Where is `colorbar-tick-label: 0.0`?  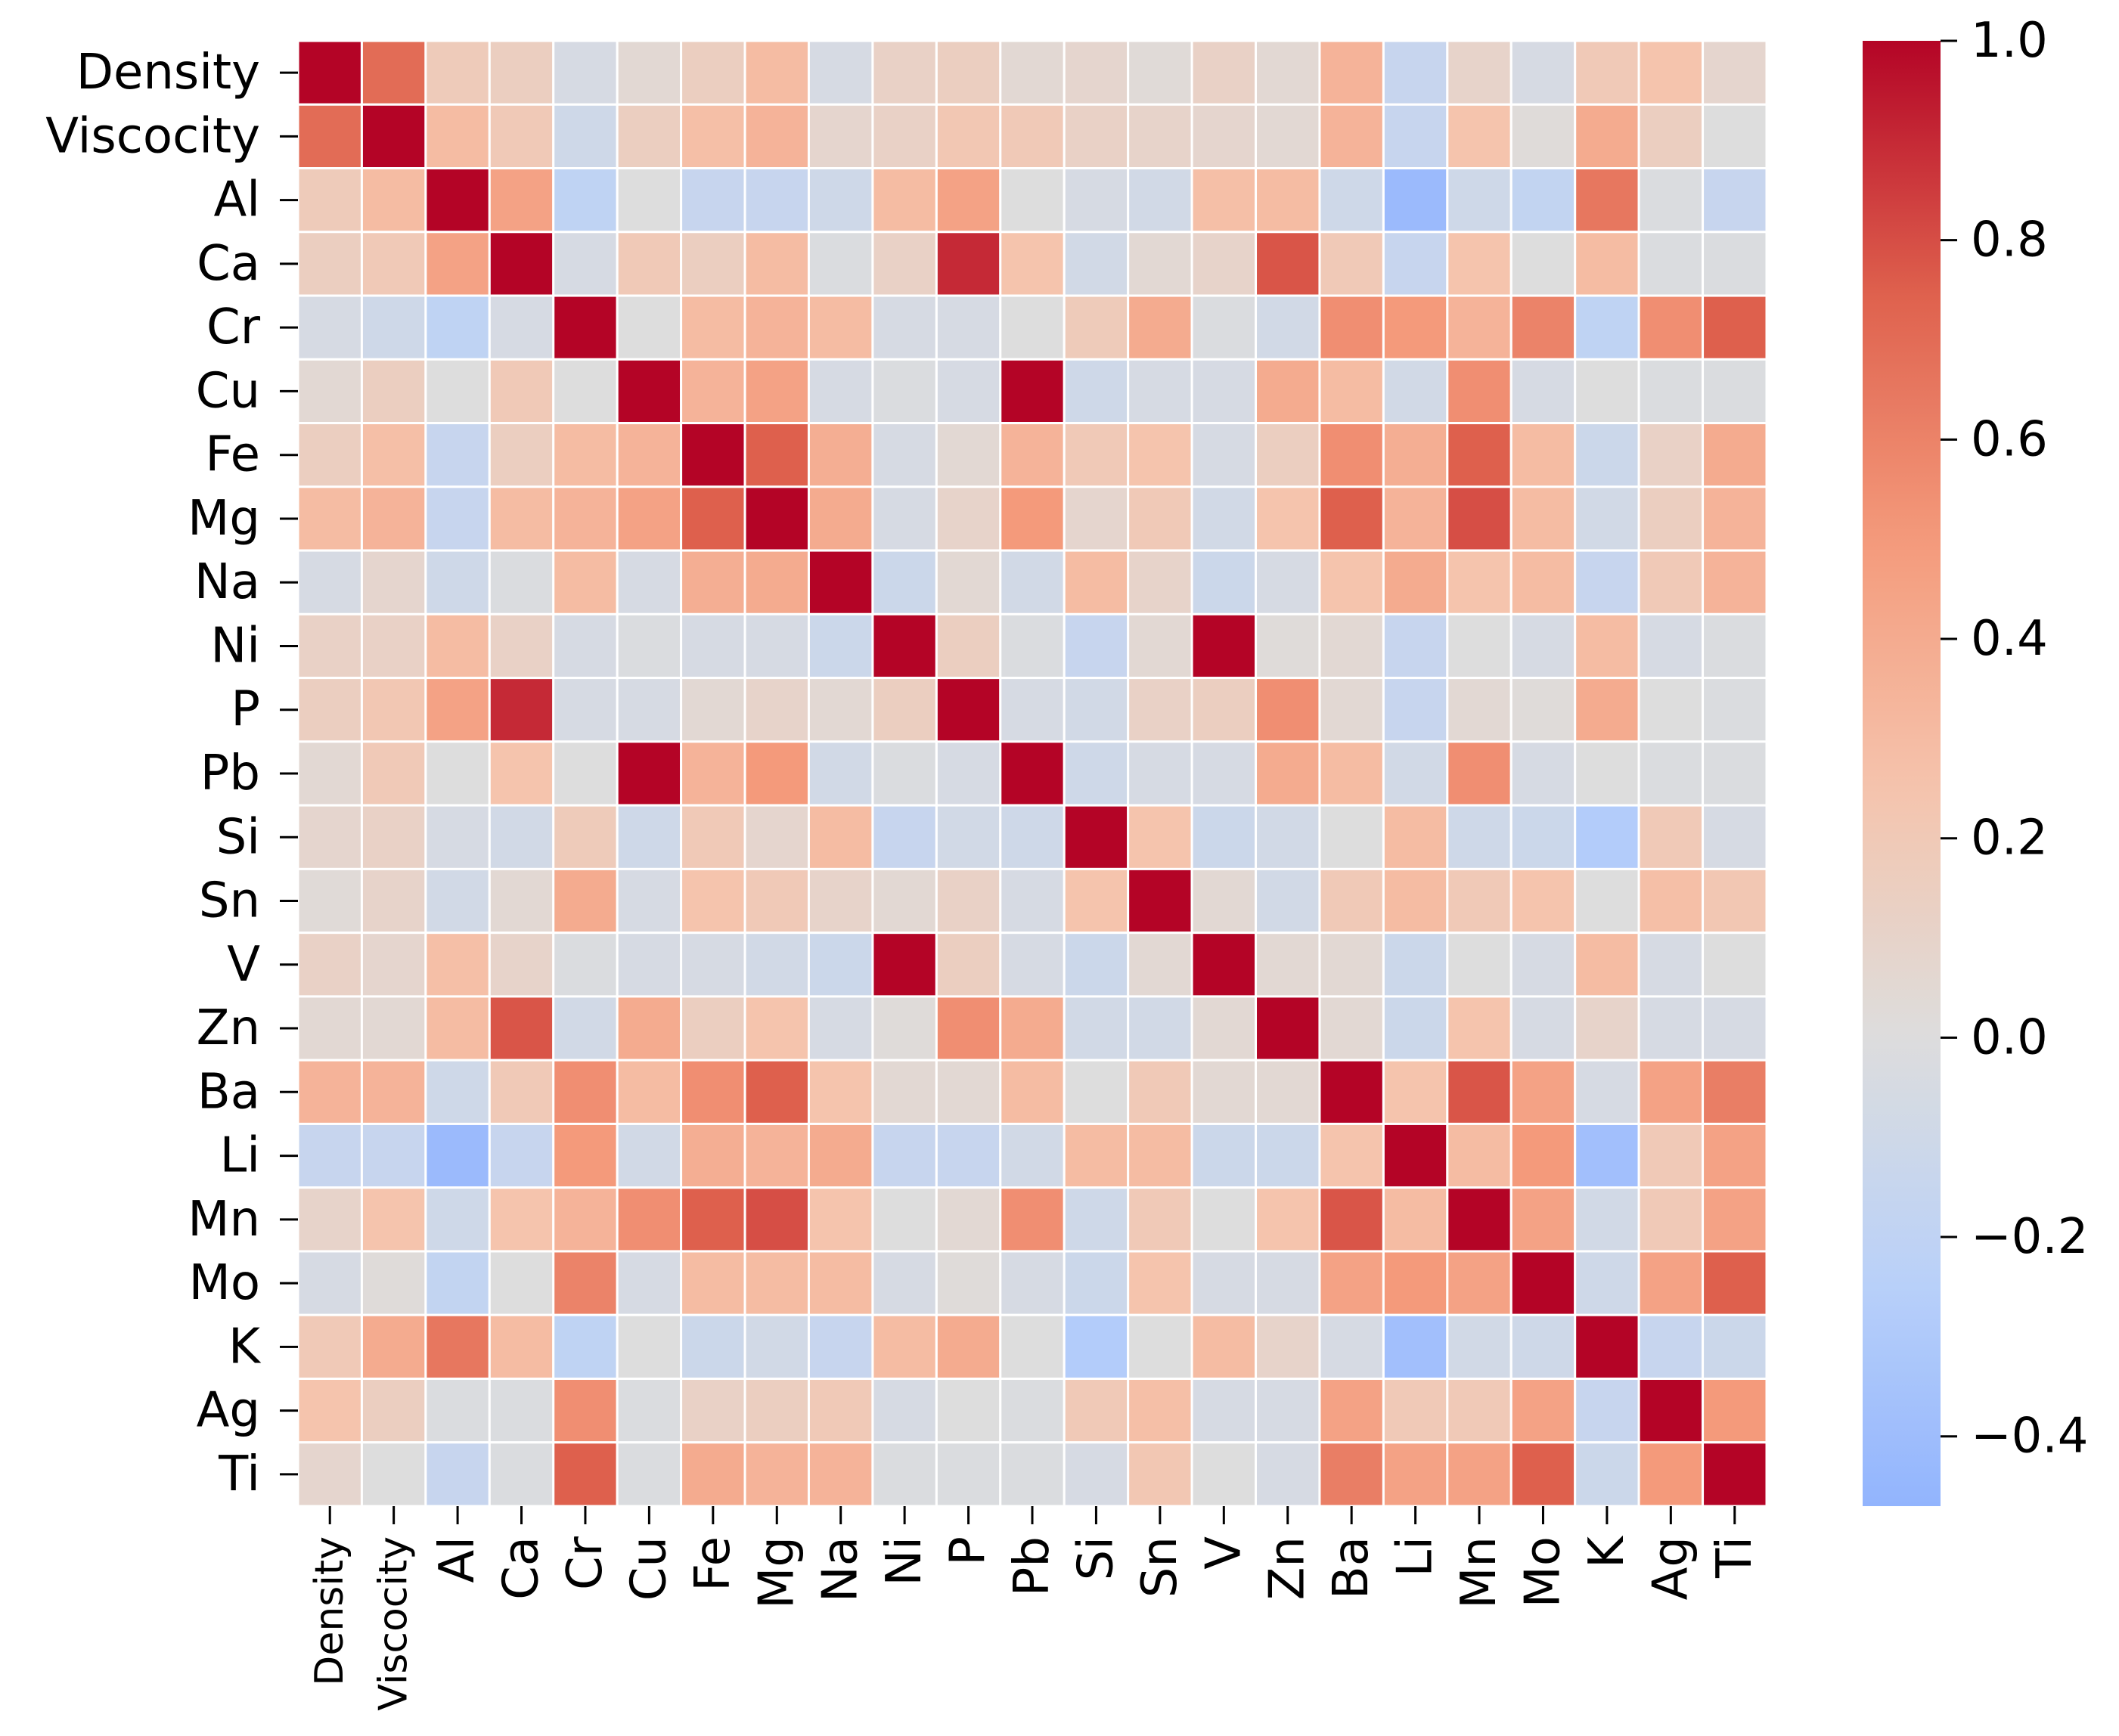
colorbar-tick-label: 0.0 is located at coordinates (2009, 1037).